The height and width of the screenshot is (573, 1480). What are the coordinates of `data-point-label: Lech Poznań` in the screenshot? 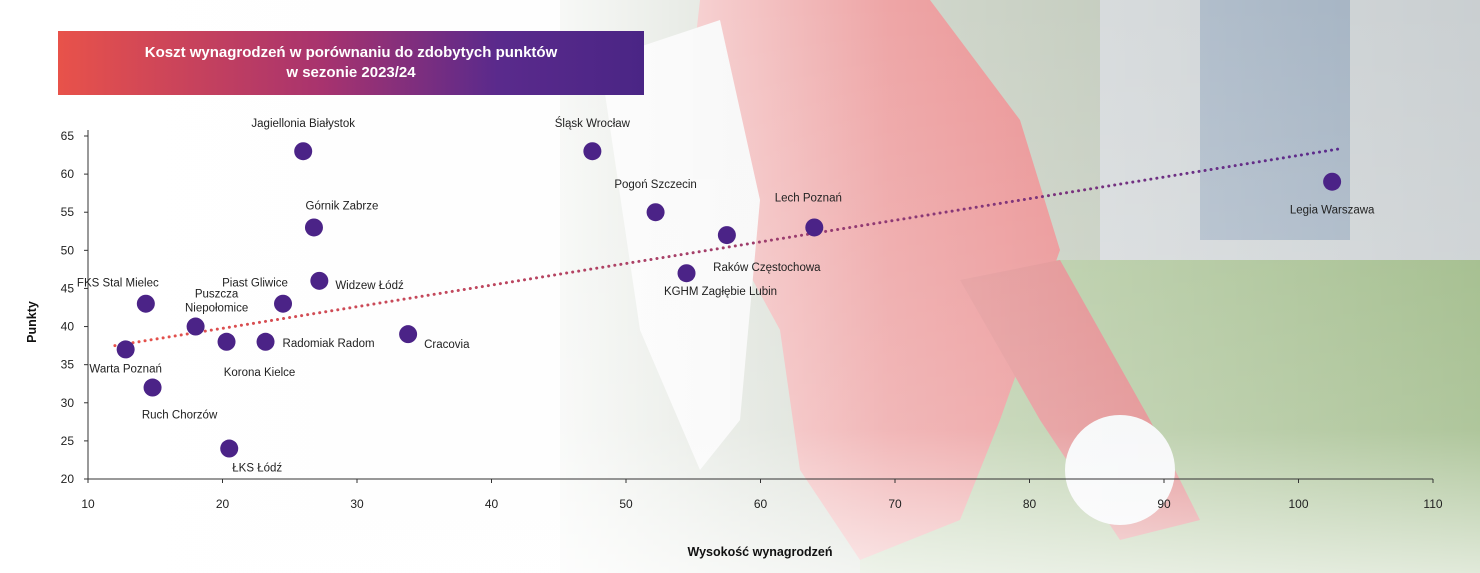 It's located at (808, 198).